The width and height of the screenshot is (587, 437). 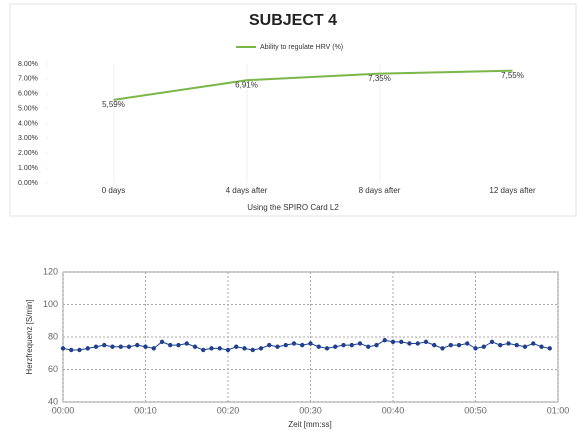 I want to click on data-label: 5,59%, so click(x=113, y=104).